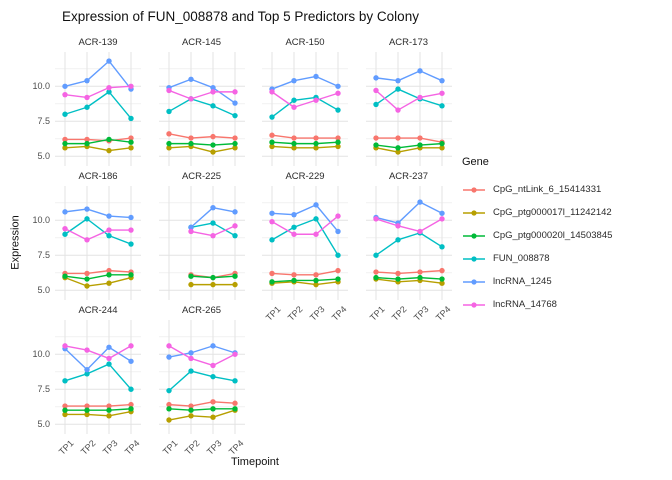 The image size is (672, 480). Describe the element at coordinates (305, 42) in the screenshot. I see `facet-label-ACR-150: ACR-150` at that location.